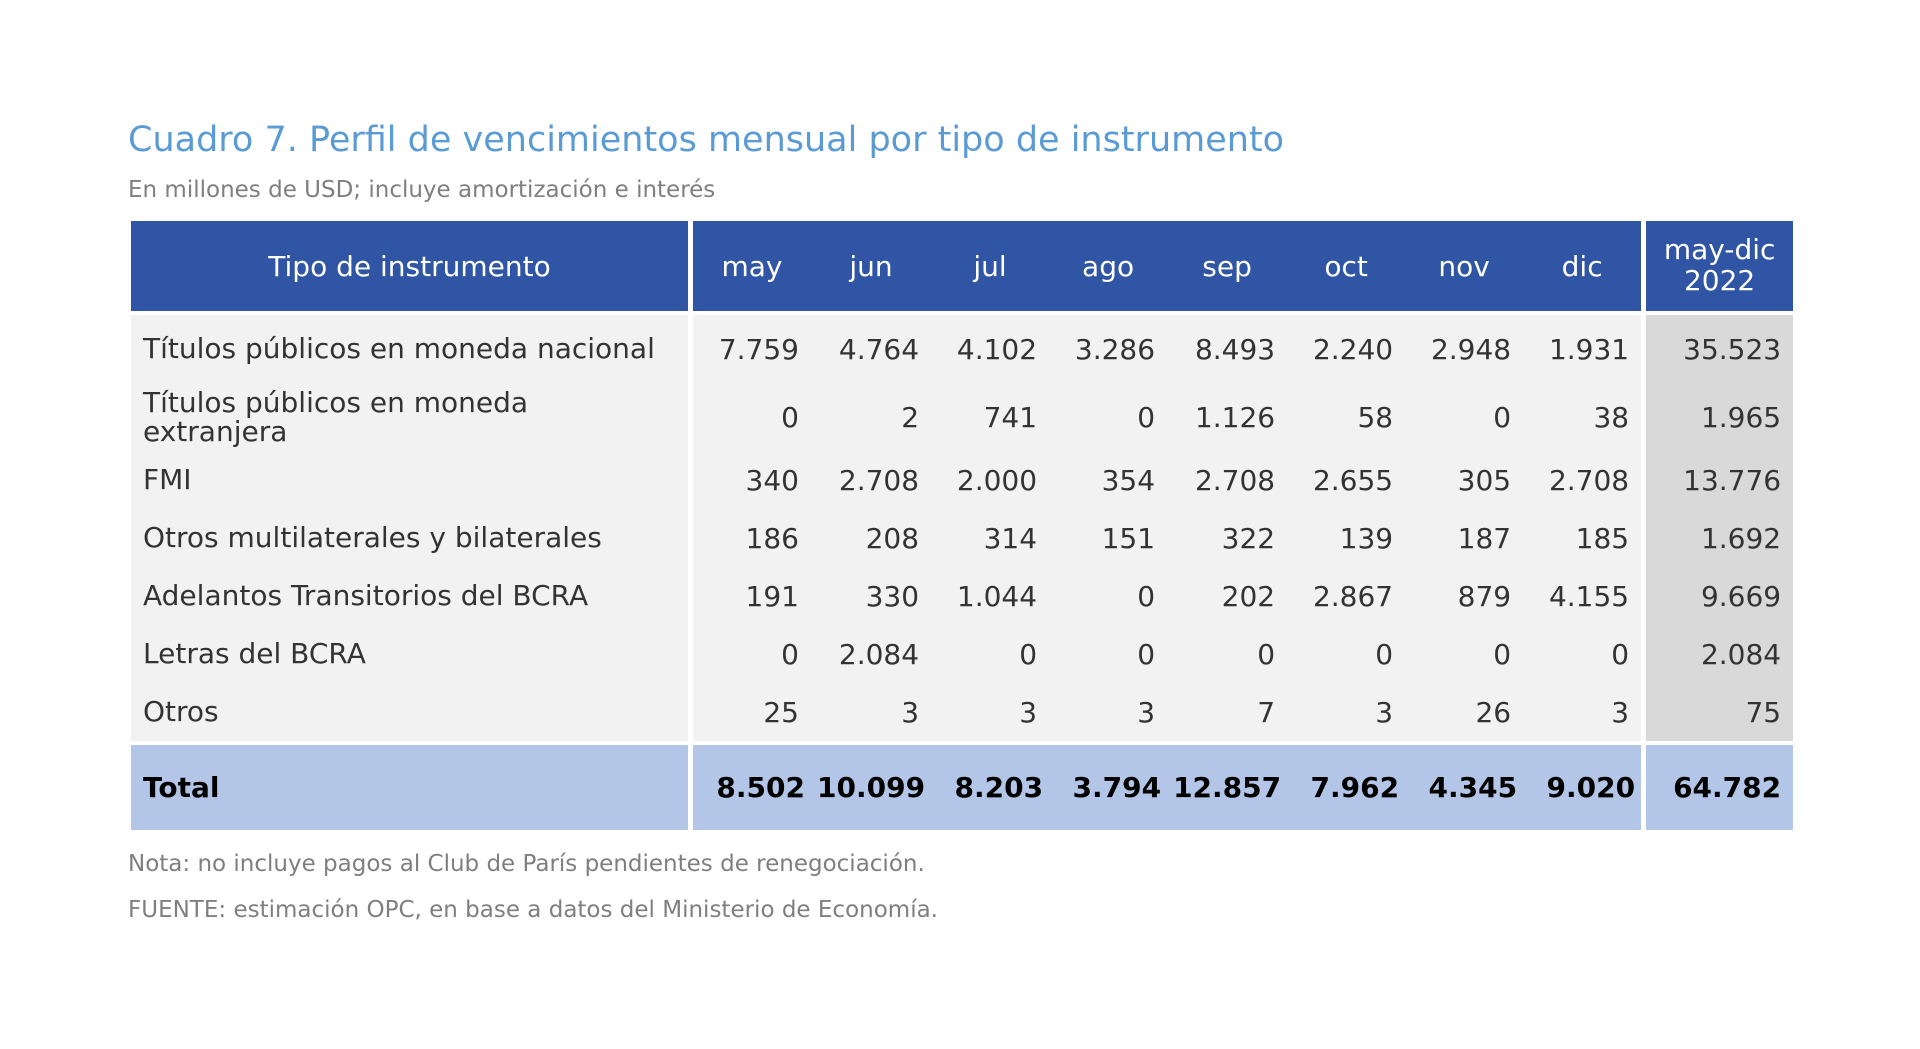 This screenshot has height=1049, width=1920. Describe the element at coordinates (409, 417) in the screenshot. I see `row-label: Títulos públicos en moneda extranjera` at that location.